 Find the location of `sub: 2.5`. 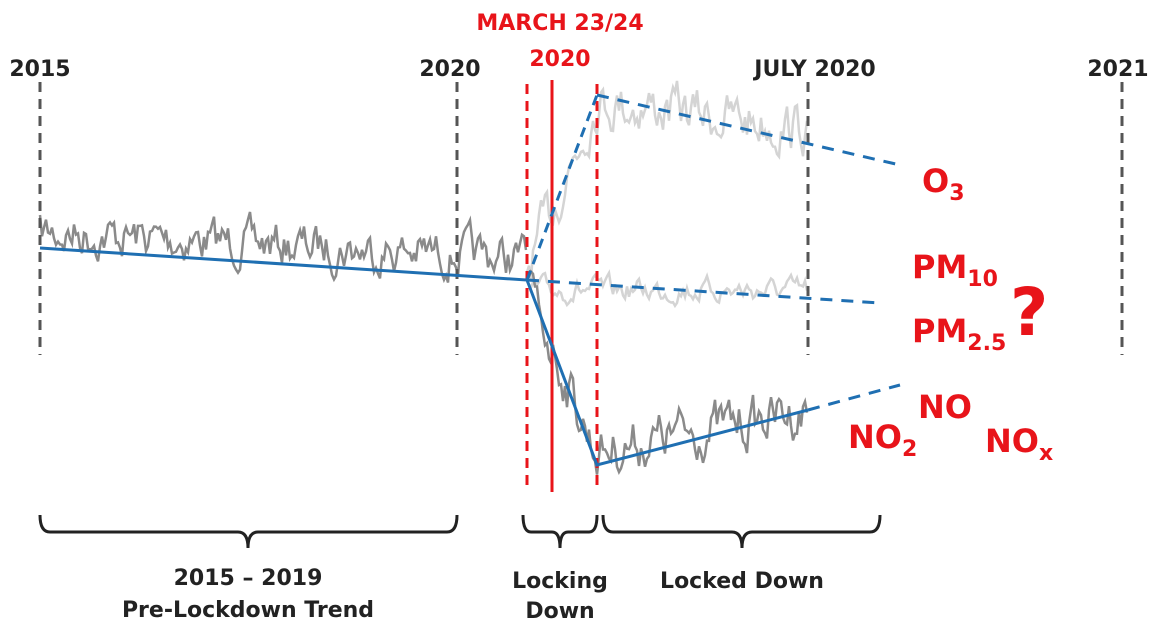

sub: 2.5 is located at coordinates (986, 343).